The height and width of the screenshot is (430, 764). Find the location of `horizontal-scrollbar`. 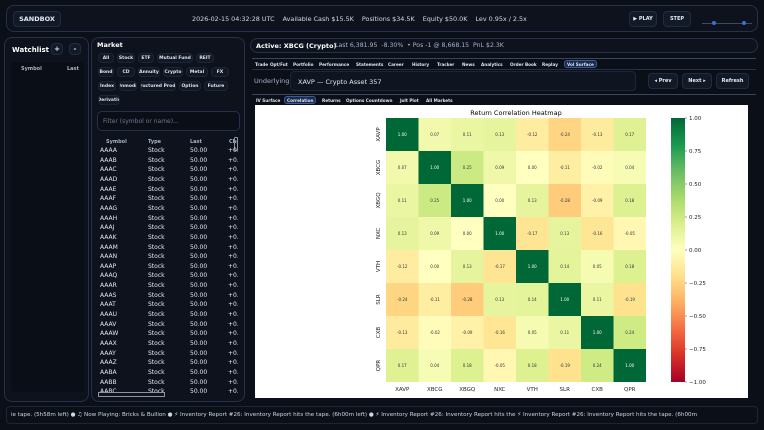

horizontal-scrollbar is located at coordinates (131, 394).